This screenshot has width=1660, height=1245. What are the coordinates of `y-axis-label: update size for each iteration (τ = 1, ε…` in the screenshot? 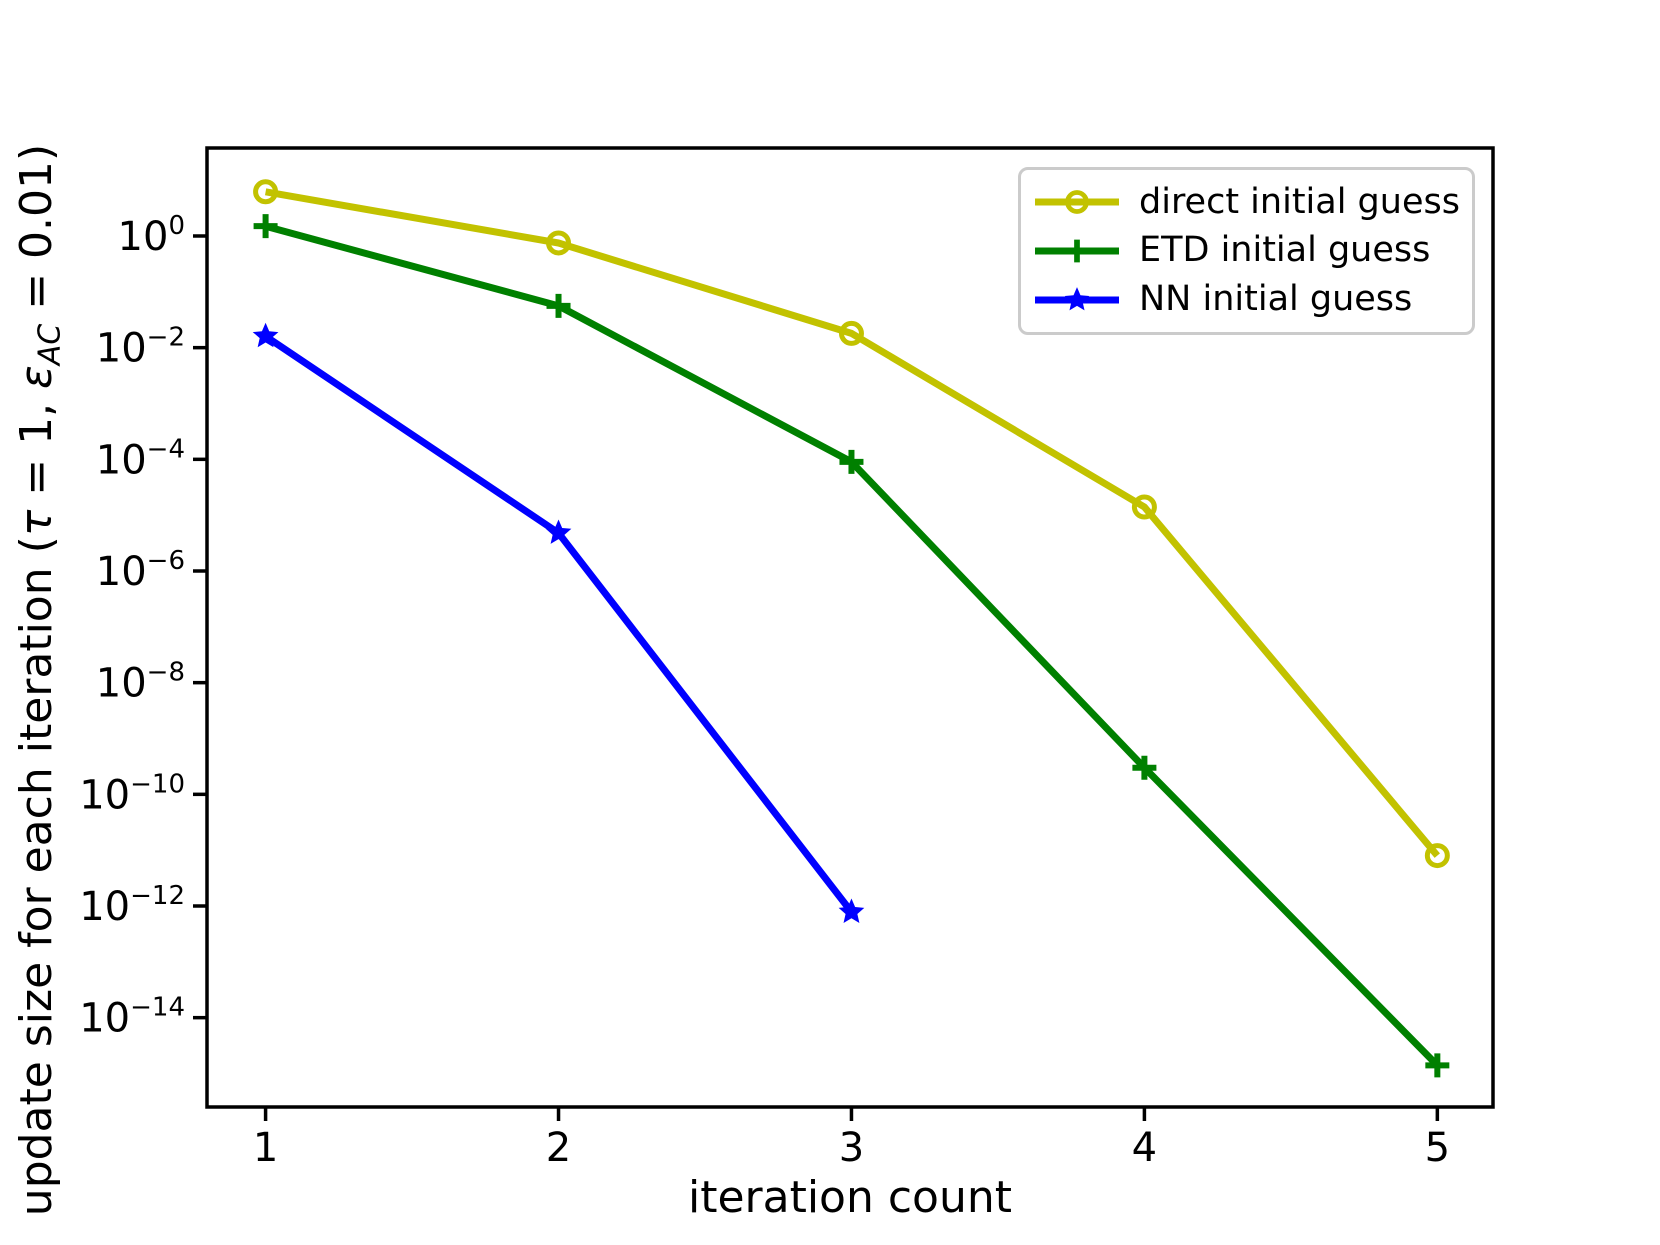 It's located at (39, 680).